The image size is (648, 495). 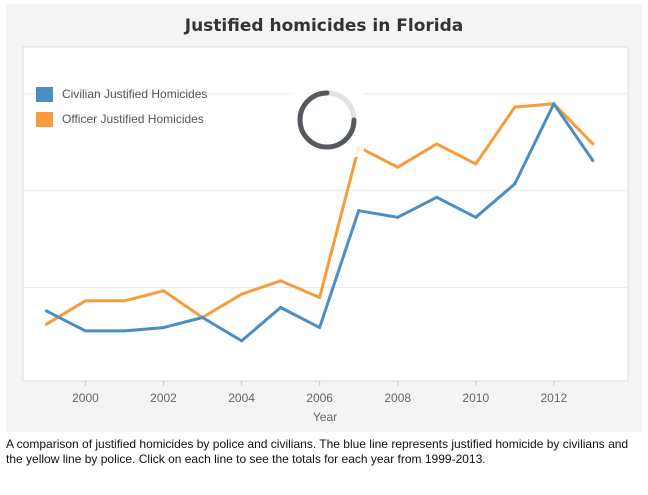 What do you see at coordinates (437, 144) in the screenshot?
I see `data-point-officer-2009` at bounding box center [437, 144].